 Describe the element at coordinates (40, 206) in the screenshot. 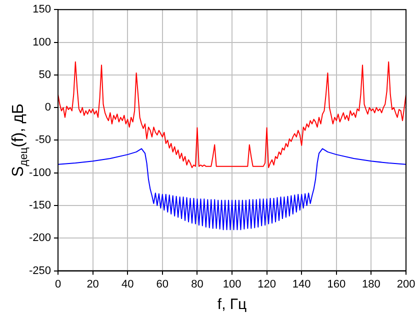

I see `y-tick-label: -150` at that location.